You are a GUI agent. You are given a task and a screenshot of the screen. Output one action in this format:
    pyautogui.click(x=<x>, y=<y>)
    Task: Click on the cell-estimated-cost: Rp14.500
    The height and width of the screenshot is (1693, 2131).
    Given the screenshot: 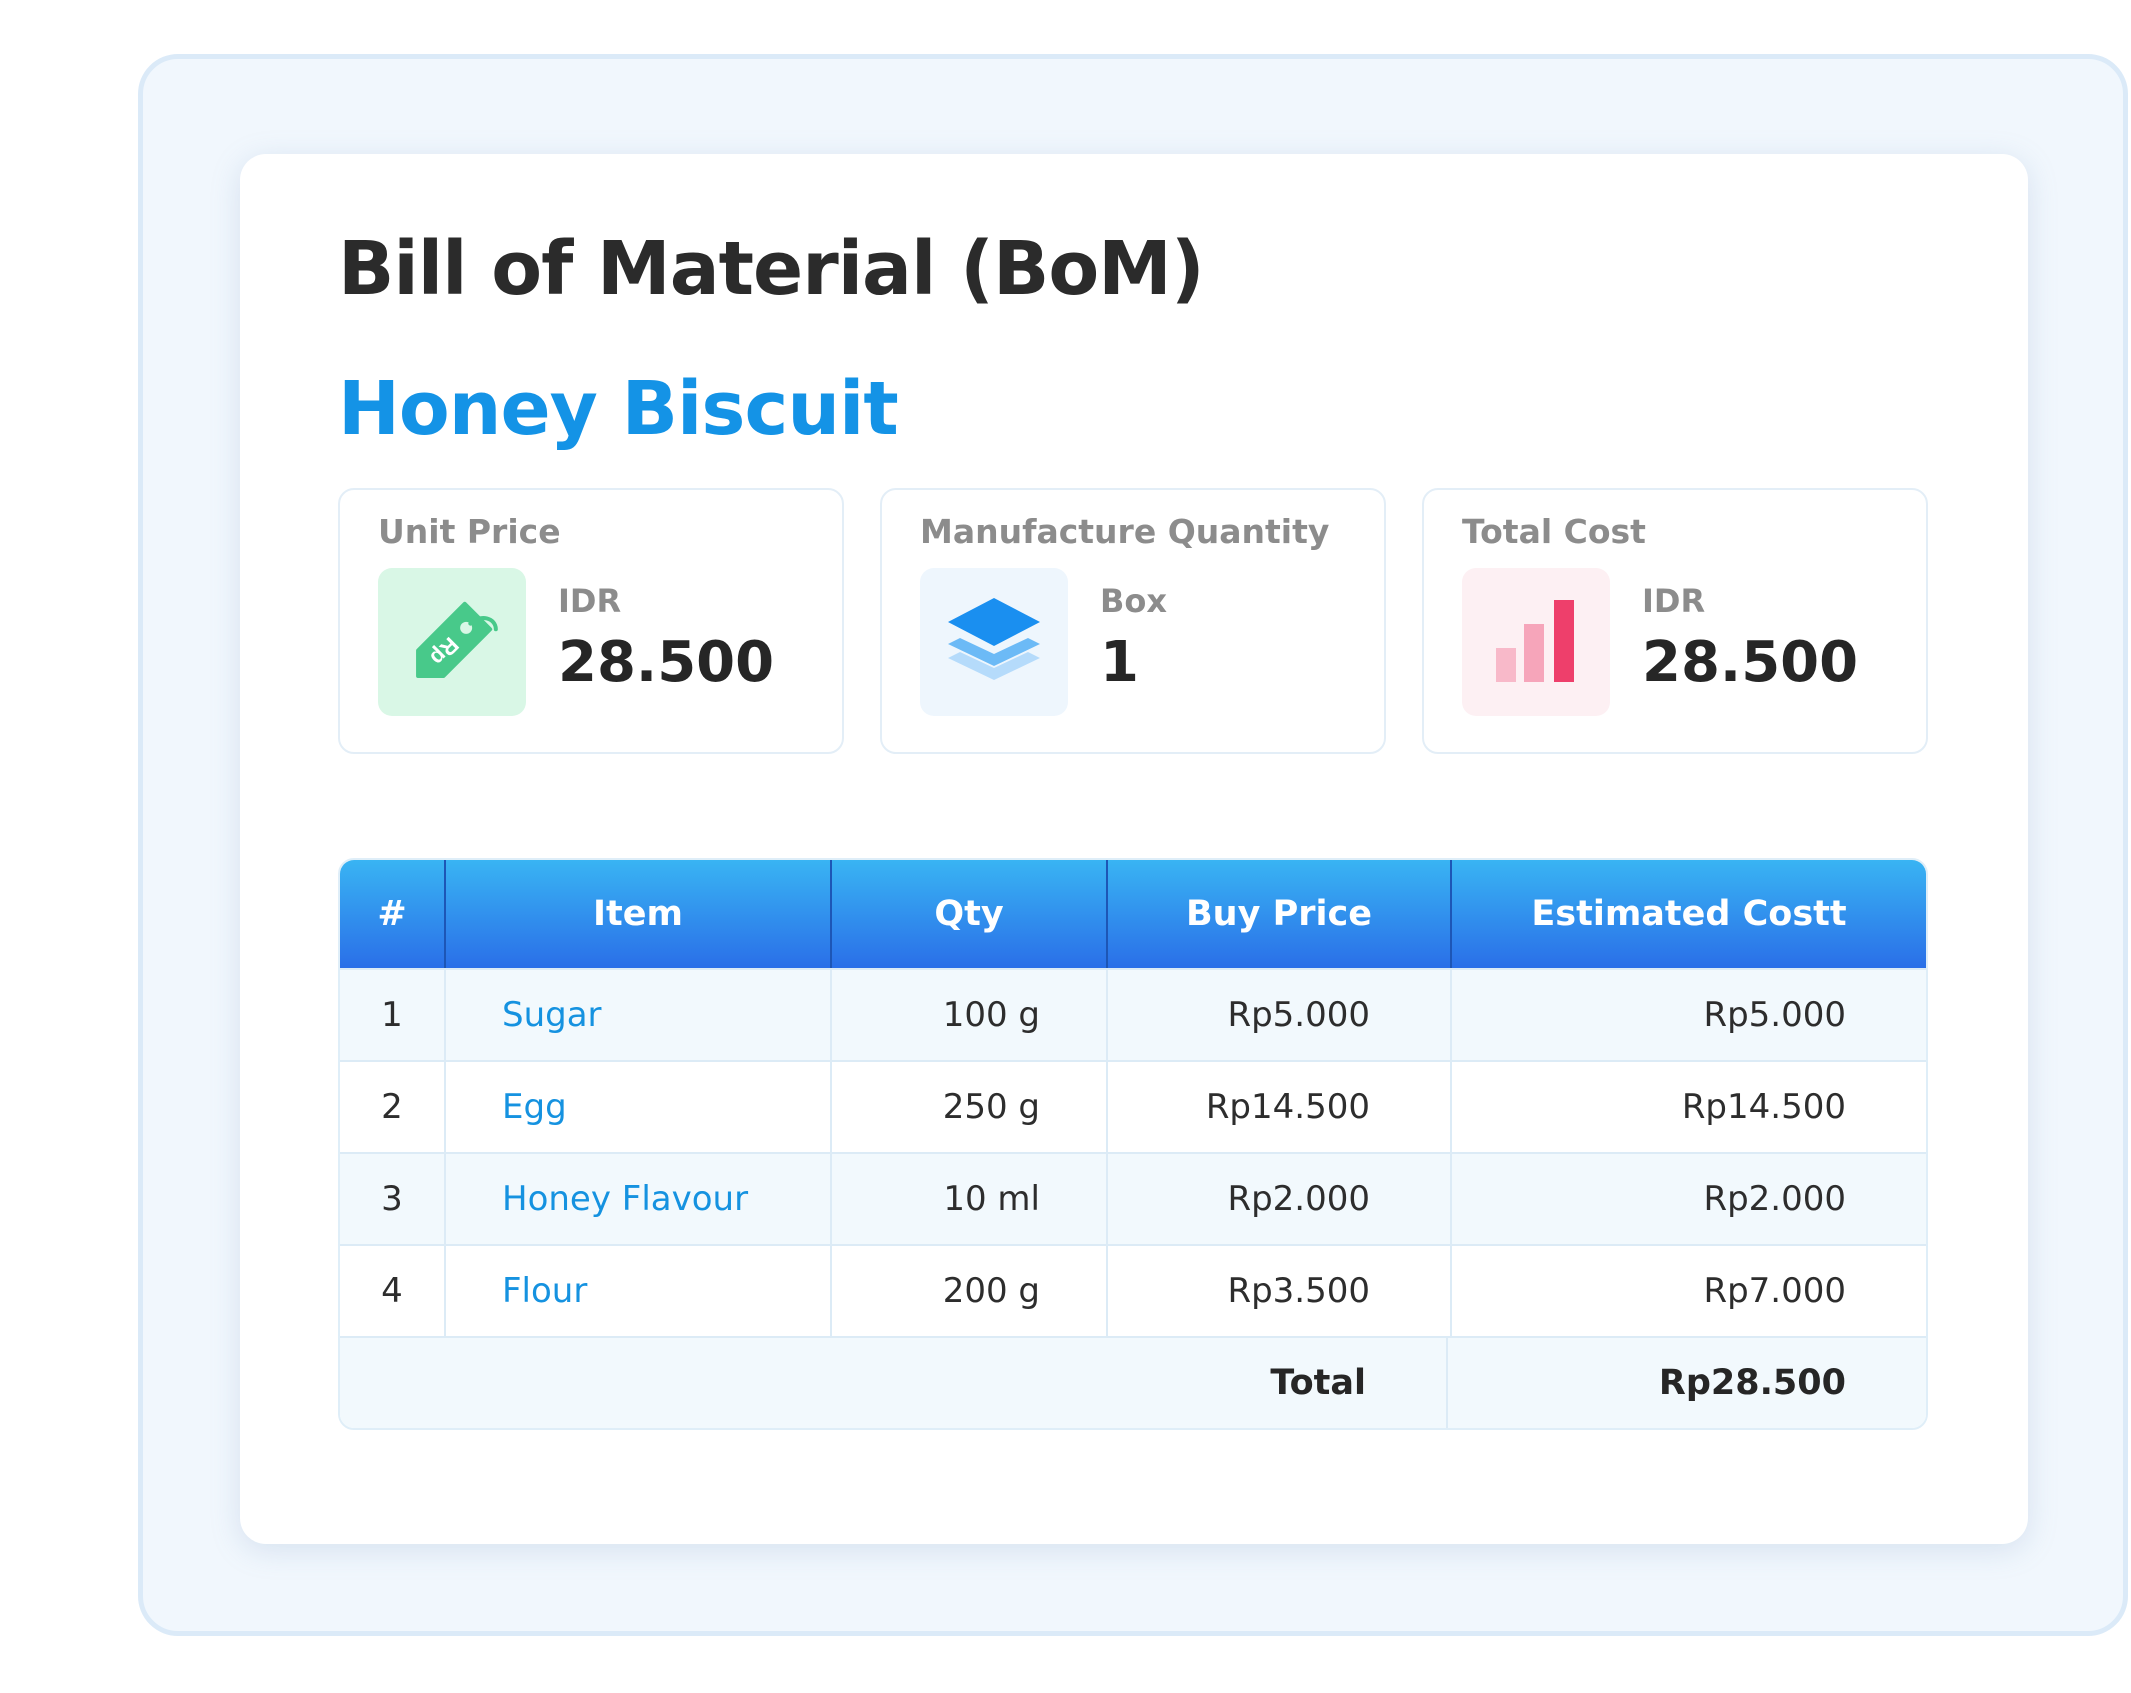 What is the action you would take?
    pyautogui.click(x=1763, y=1107)
    